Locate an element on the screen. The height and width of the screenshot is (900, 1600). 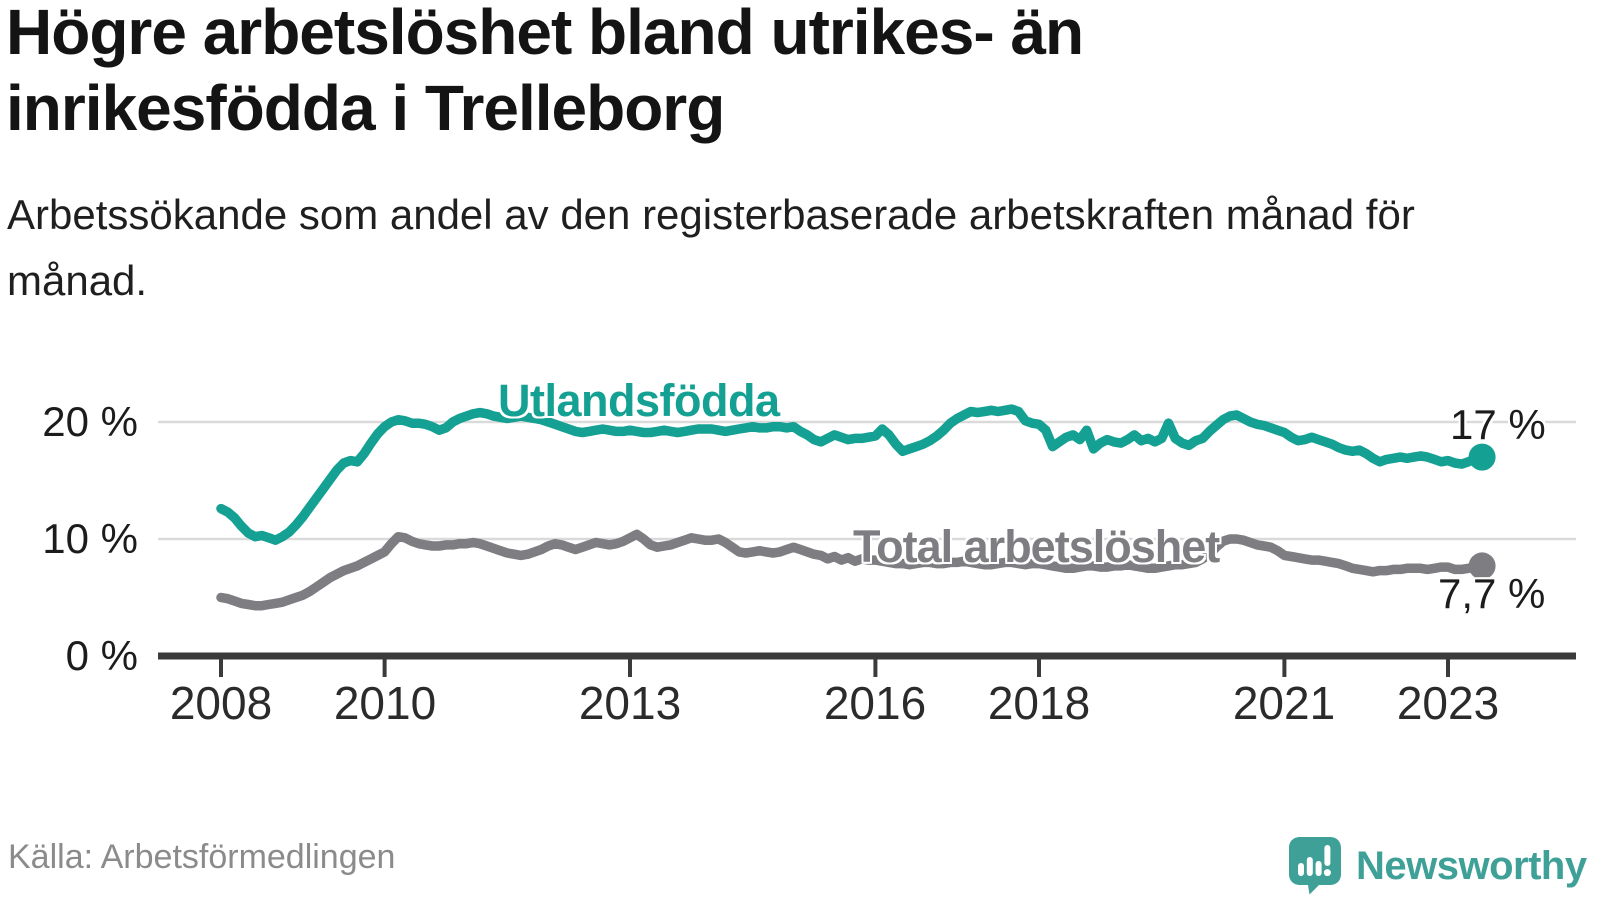
end-value-label-total: 7,7 % is located at coordinates (1492, 593).